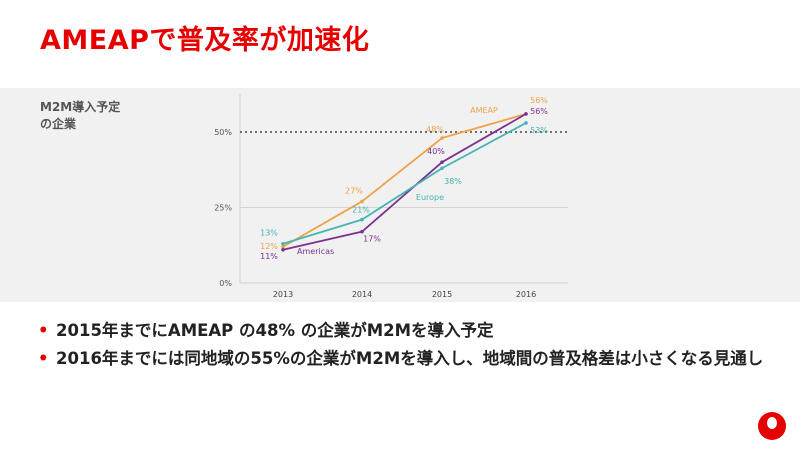 The height and width of the screenshot is (450, 800). Describe the element at coordinates (362, 294) in the screenshot. I see `x-tick-label: 2014` at that location.